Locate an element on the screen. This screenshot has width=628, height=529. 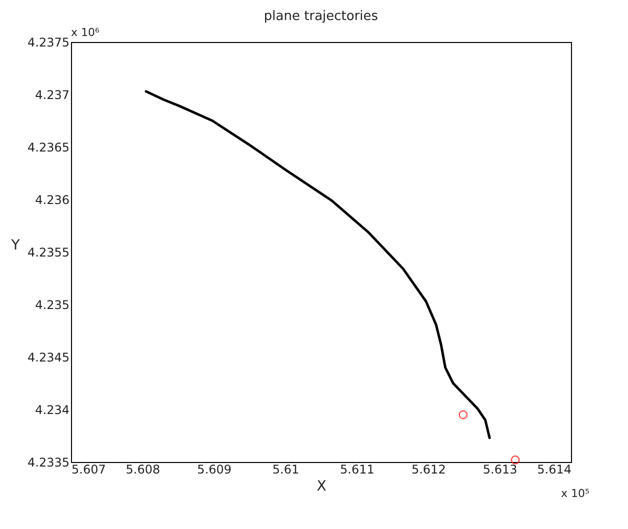
y-tick-label: 4.236 is located at coordinates (52, 200).